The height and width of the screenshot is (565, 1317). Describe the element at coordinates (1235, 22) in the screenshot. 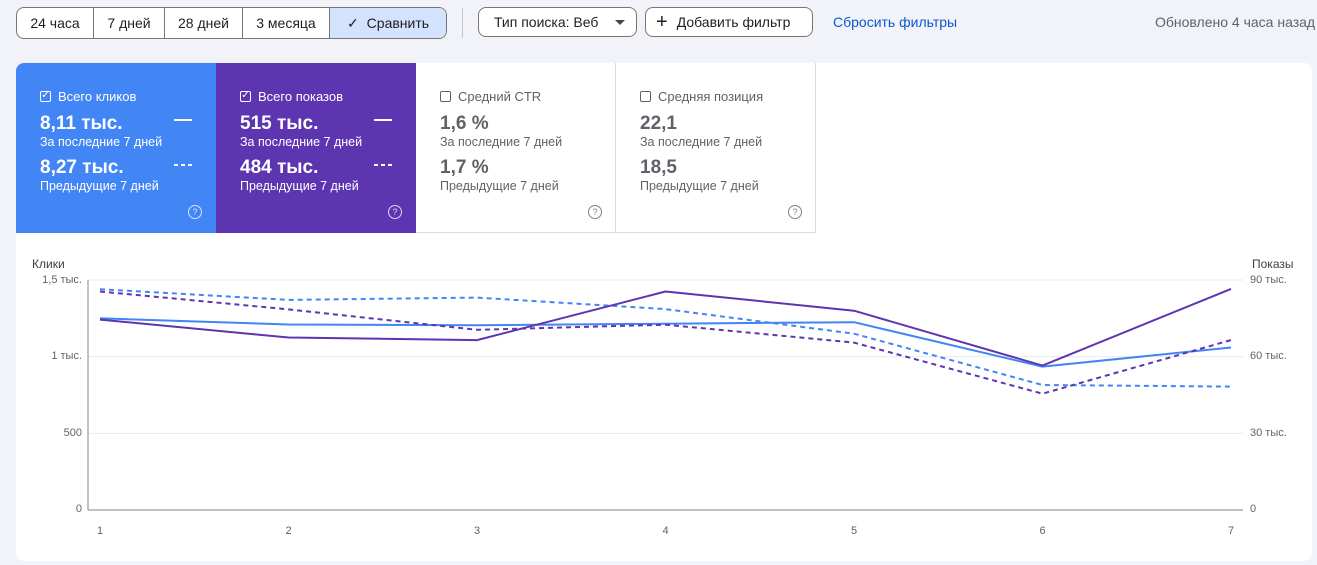

I see `last-updated-text: Обновлено 4 часа назад` at that location.